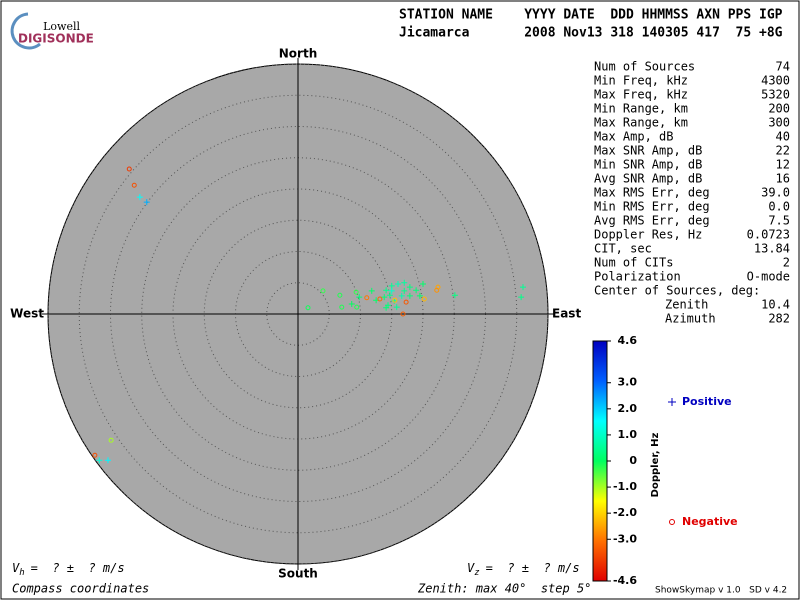  Describe the element at coordinates (655, 465) in the screenshot. I see `colorbar-label: Doppler, Hz` at that location.